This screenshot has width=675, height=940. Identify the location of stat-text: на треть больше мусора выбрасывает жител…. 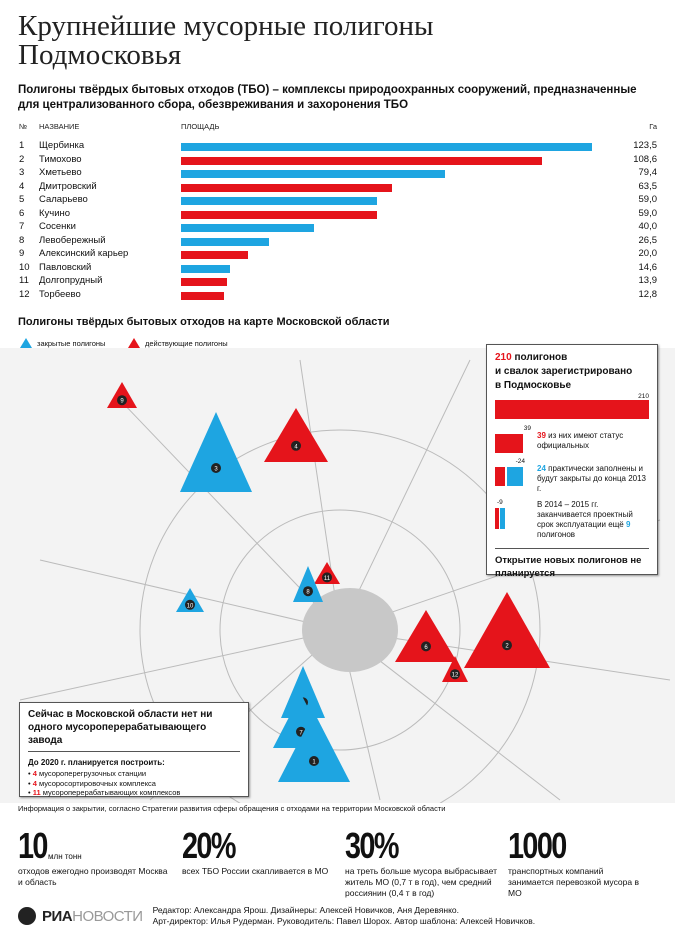
(421, 882).